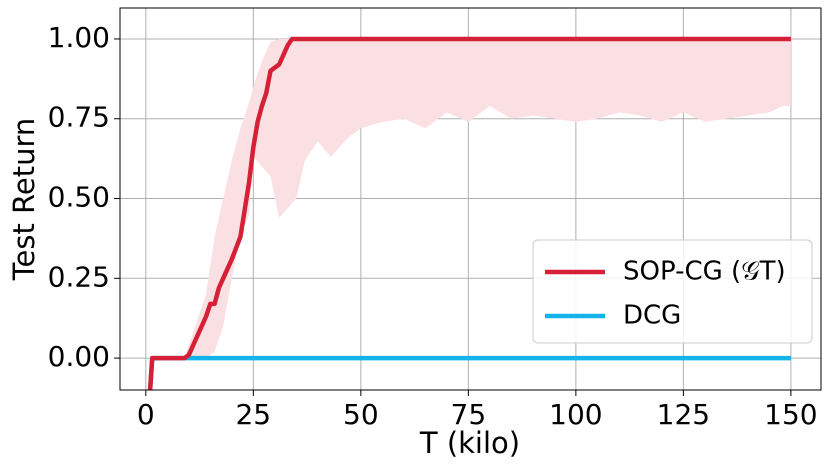 The image size is (831, 471). Describe the element at coordinates (575, 414) in the screenshot. I see `x-tick-label: 100` at that location.